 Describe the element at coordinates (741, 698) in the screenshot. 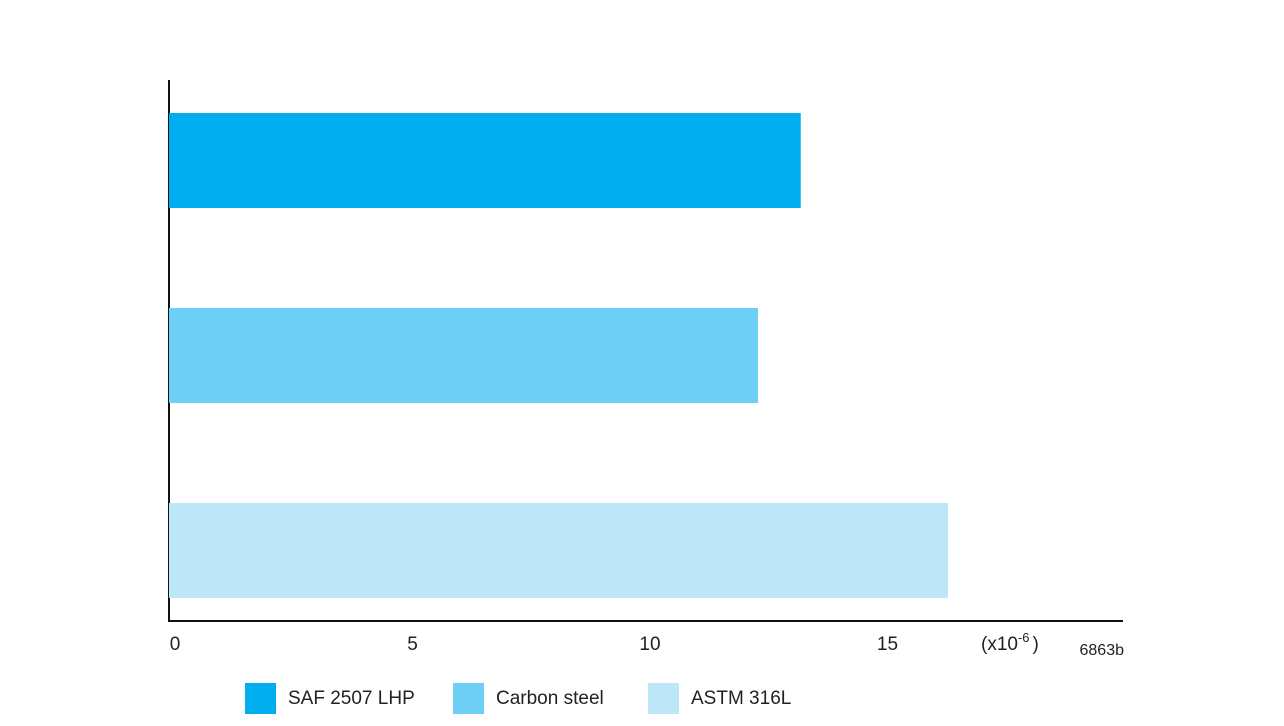

I see `legend-label: ASTM 316L` at that location.